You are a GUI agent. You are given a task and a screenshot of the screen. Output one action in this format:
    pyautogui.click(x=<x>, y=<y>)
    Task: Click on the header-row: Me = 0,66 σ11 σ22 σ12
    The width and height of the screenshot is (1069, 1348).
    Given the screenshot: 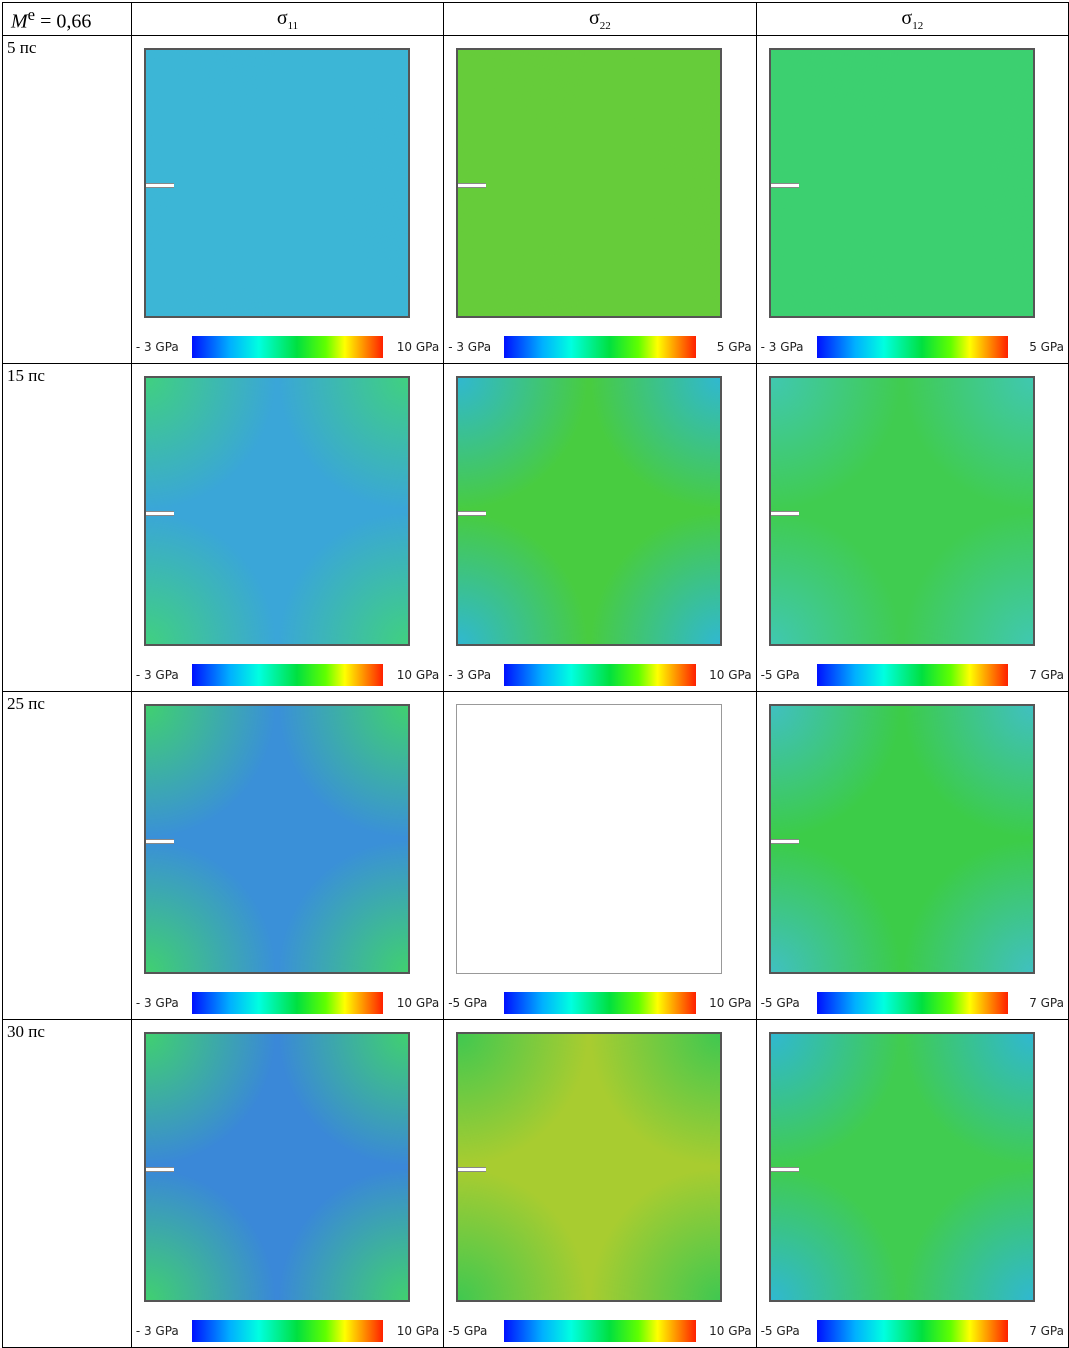 What is the action you would take?
    pyautogui.click(x=535, y=19)
    